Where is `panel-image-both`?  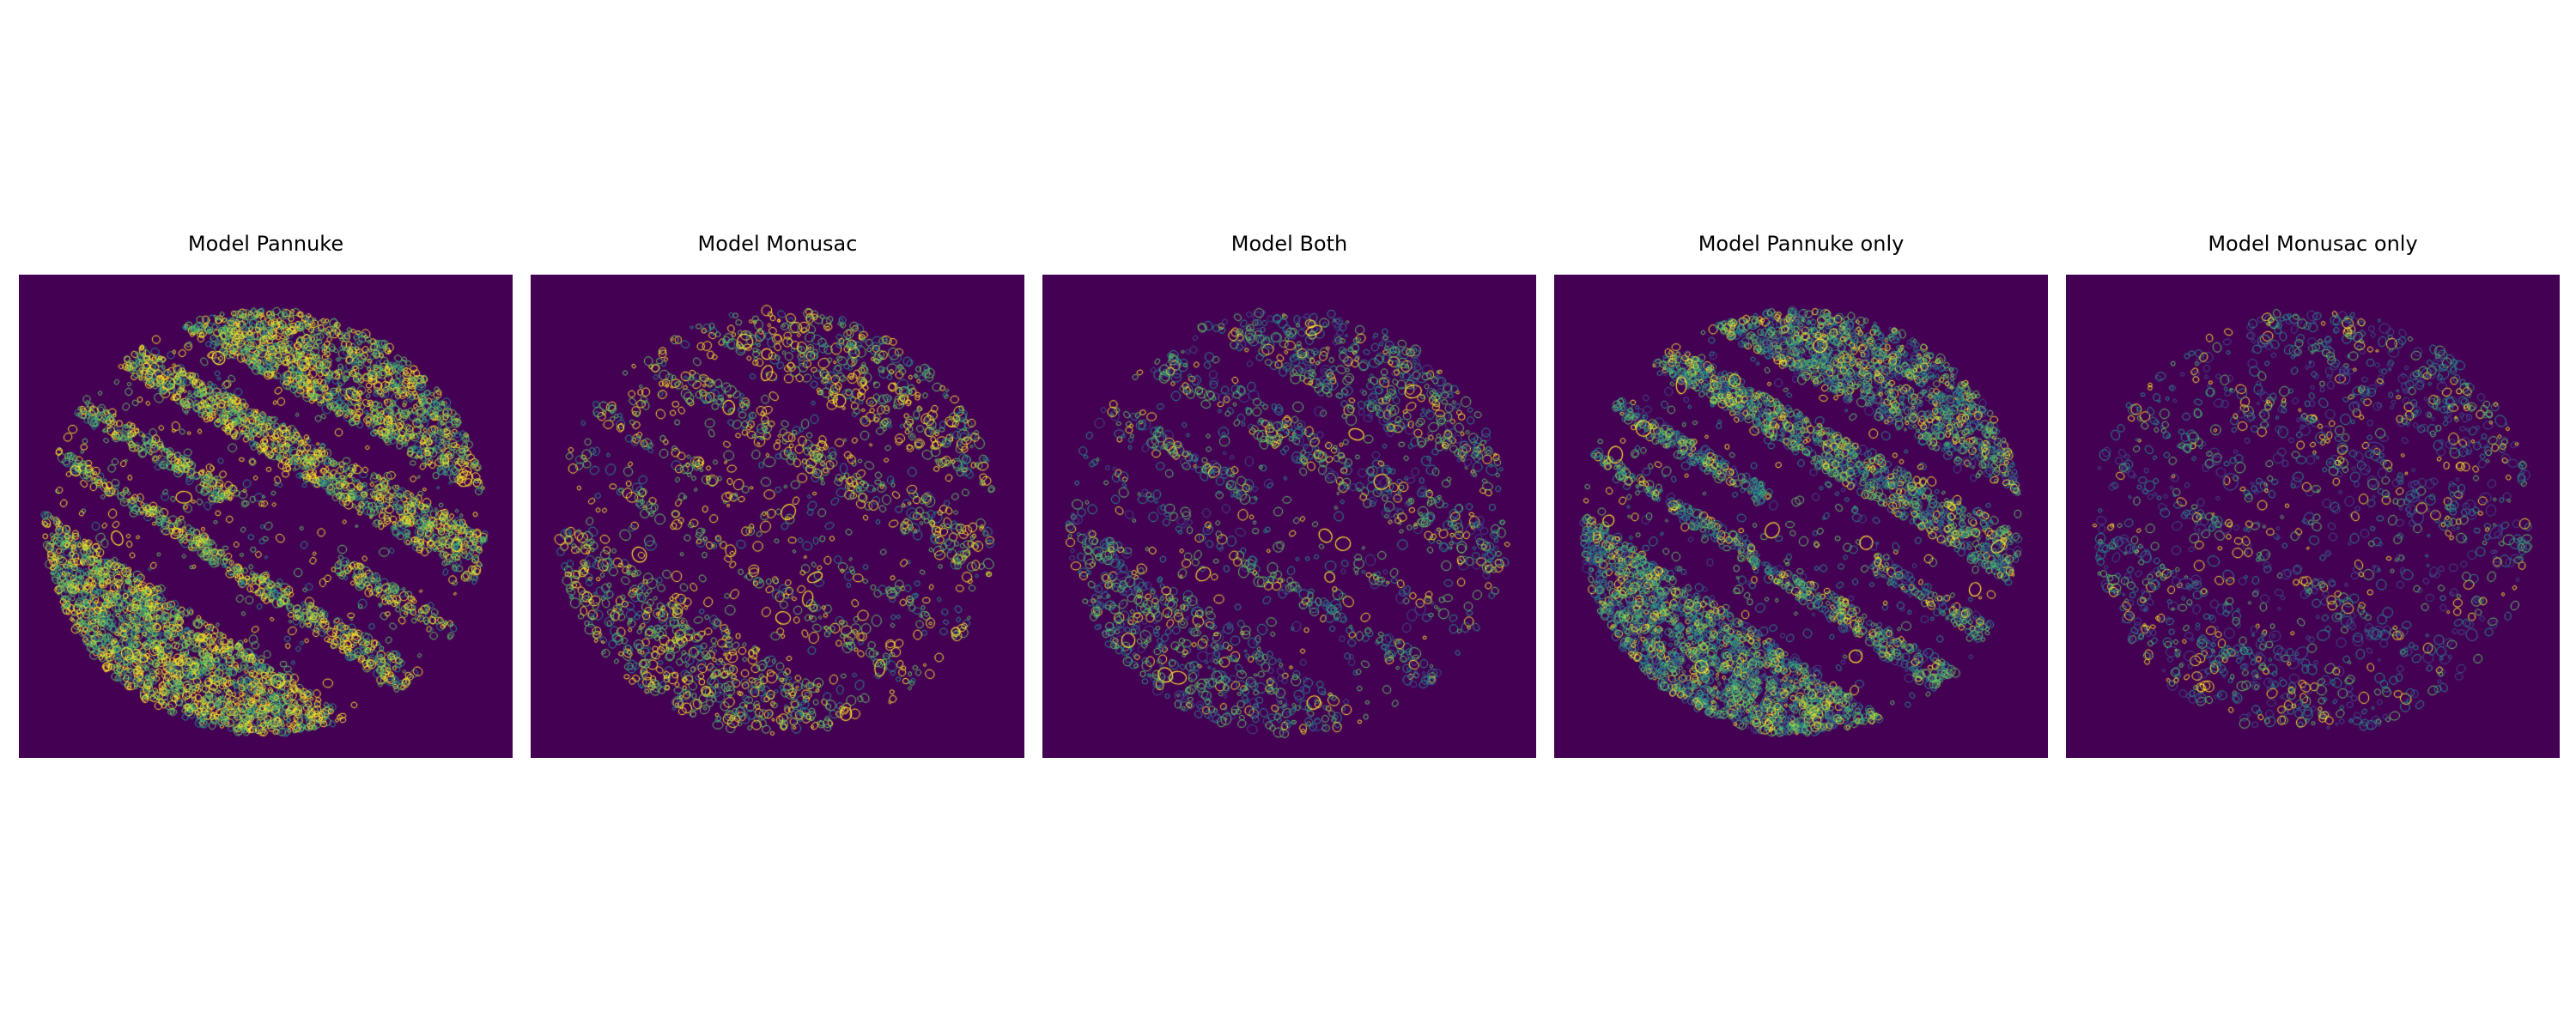
panel-image-both is located at coordinates (1289, 516).